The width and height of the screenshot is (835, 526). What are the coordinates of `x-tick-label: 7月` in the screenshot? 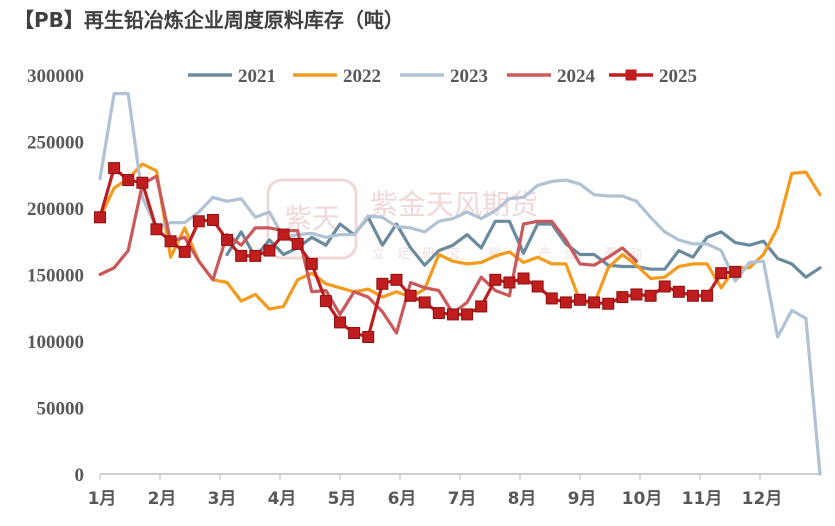 It's located at (462, 499).